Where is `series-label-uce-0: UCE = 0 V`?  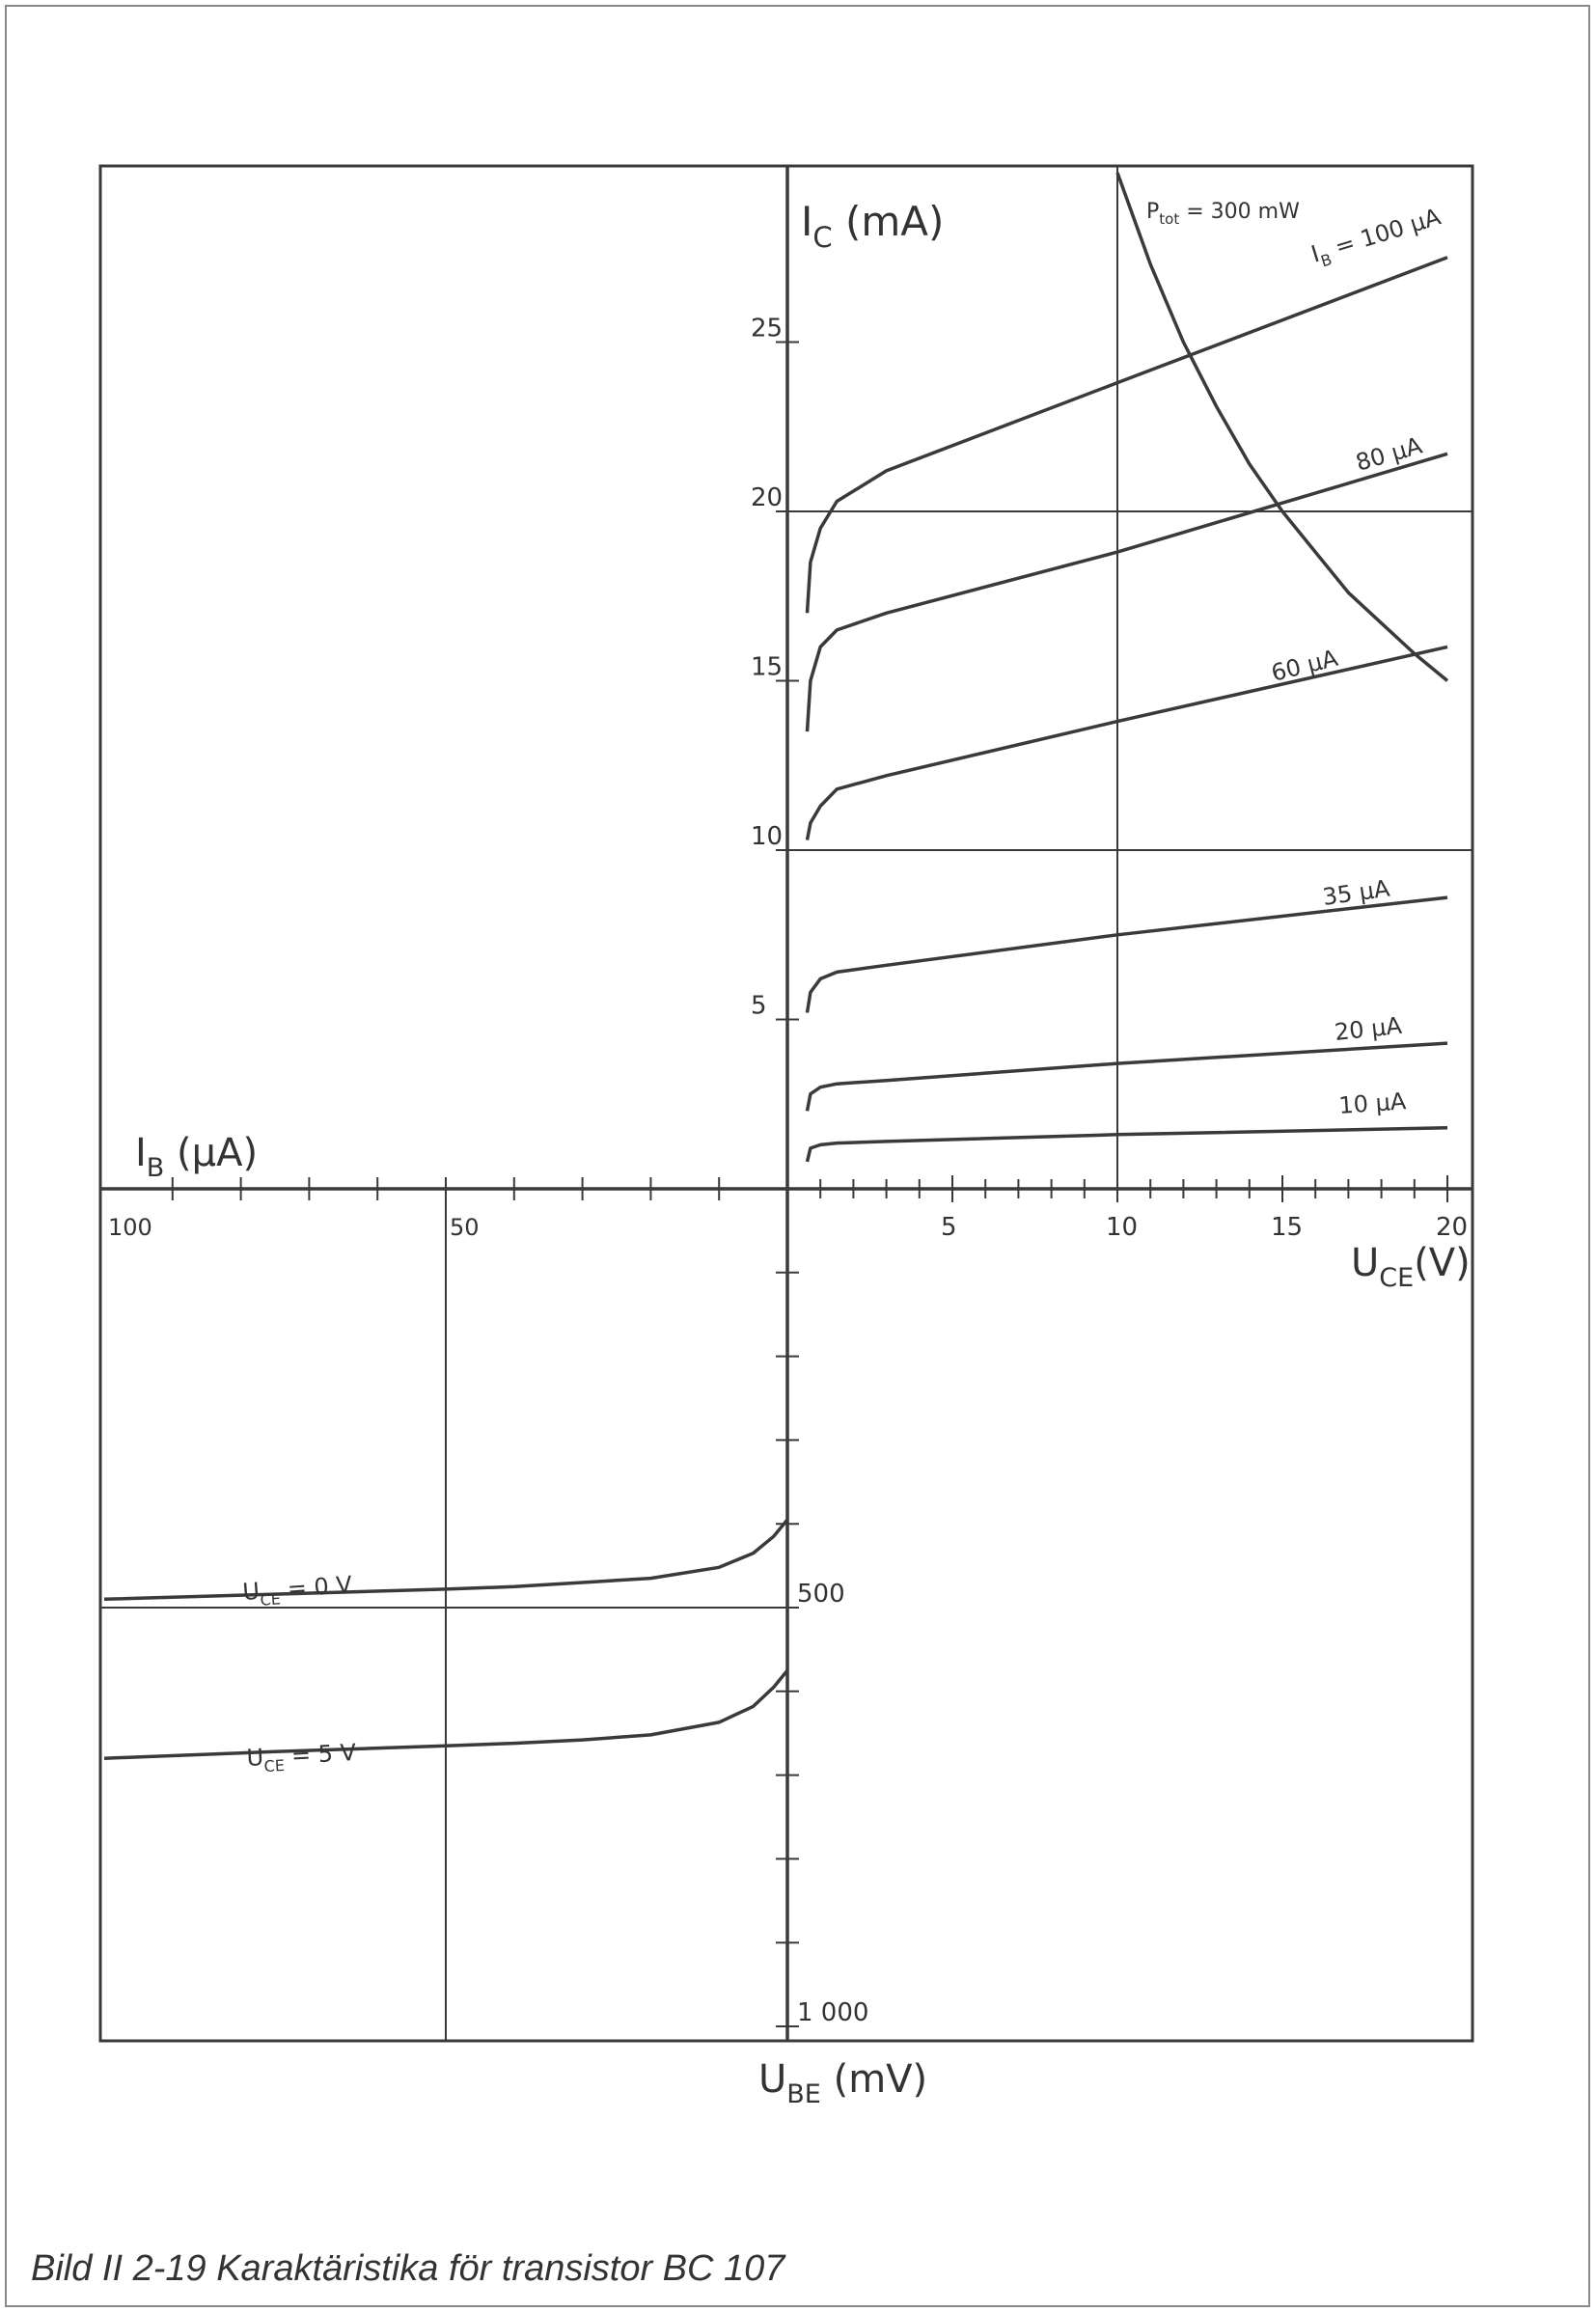 series-label-uce-0: UCE = 0 V is located at coordinates (297, 1590).